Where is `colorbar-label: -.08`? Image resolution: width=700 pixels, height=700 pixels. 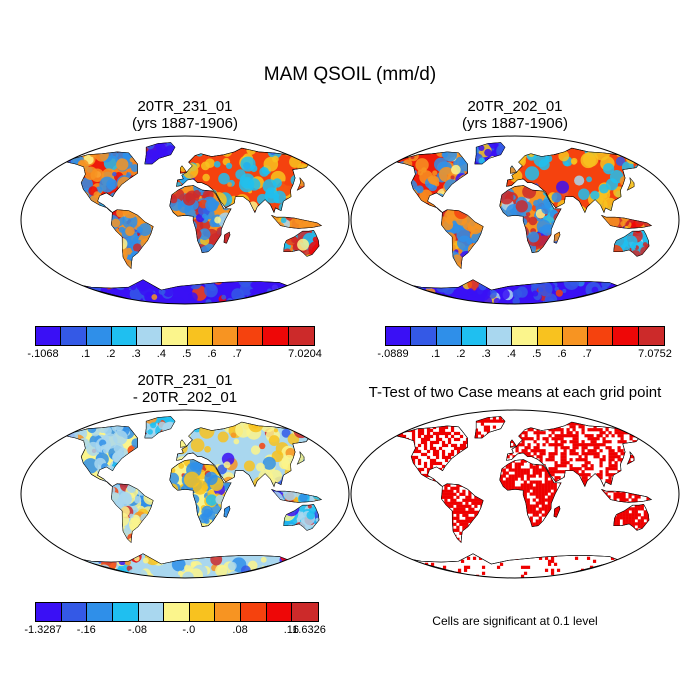
colorbar-label: -.08 is located at coordinates (138, 630).